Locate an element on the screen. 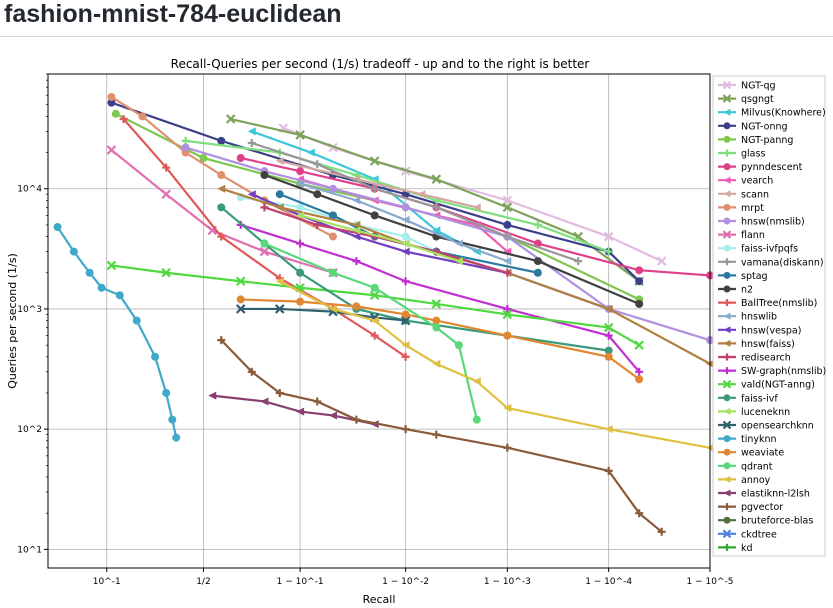 The height and width of the screenshot is (608, 833). page-title: fashion-mnist-784-euclidean is located at coordinates (173, 14).